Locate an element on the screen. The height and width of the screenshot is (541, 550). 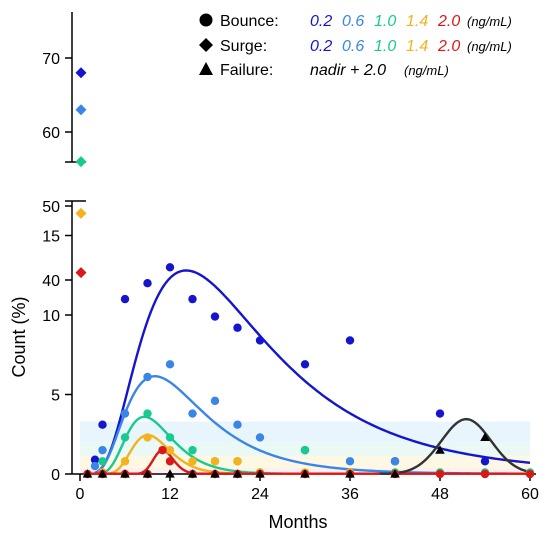
surge-marker-2.0 is located at coordinates (81, 273).